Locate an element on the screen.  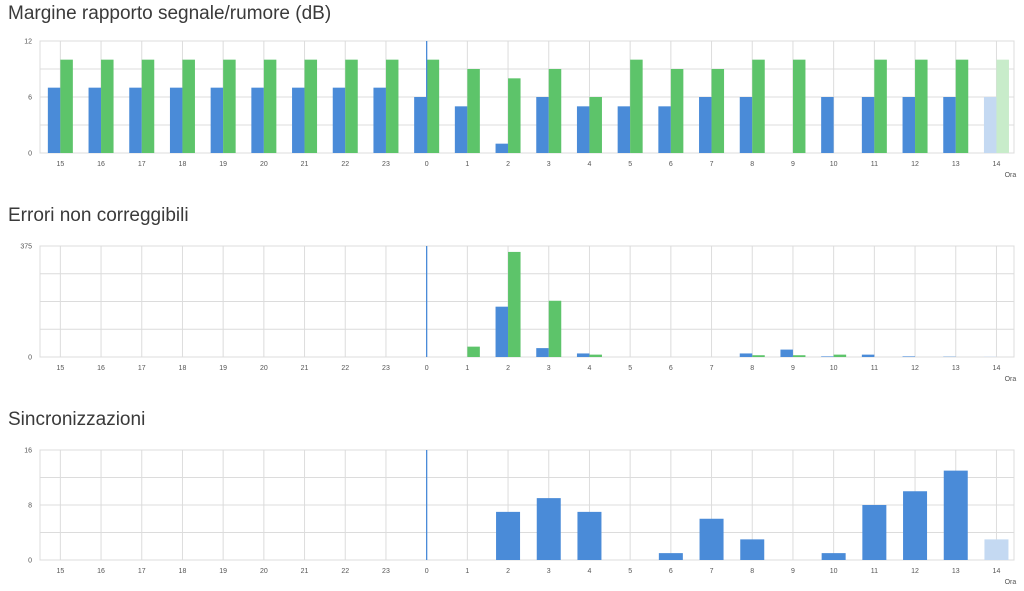
x-tick-label: 4 is located at coordinates (589, 571).